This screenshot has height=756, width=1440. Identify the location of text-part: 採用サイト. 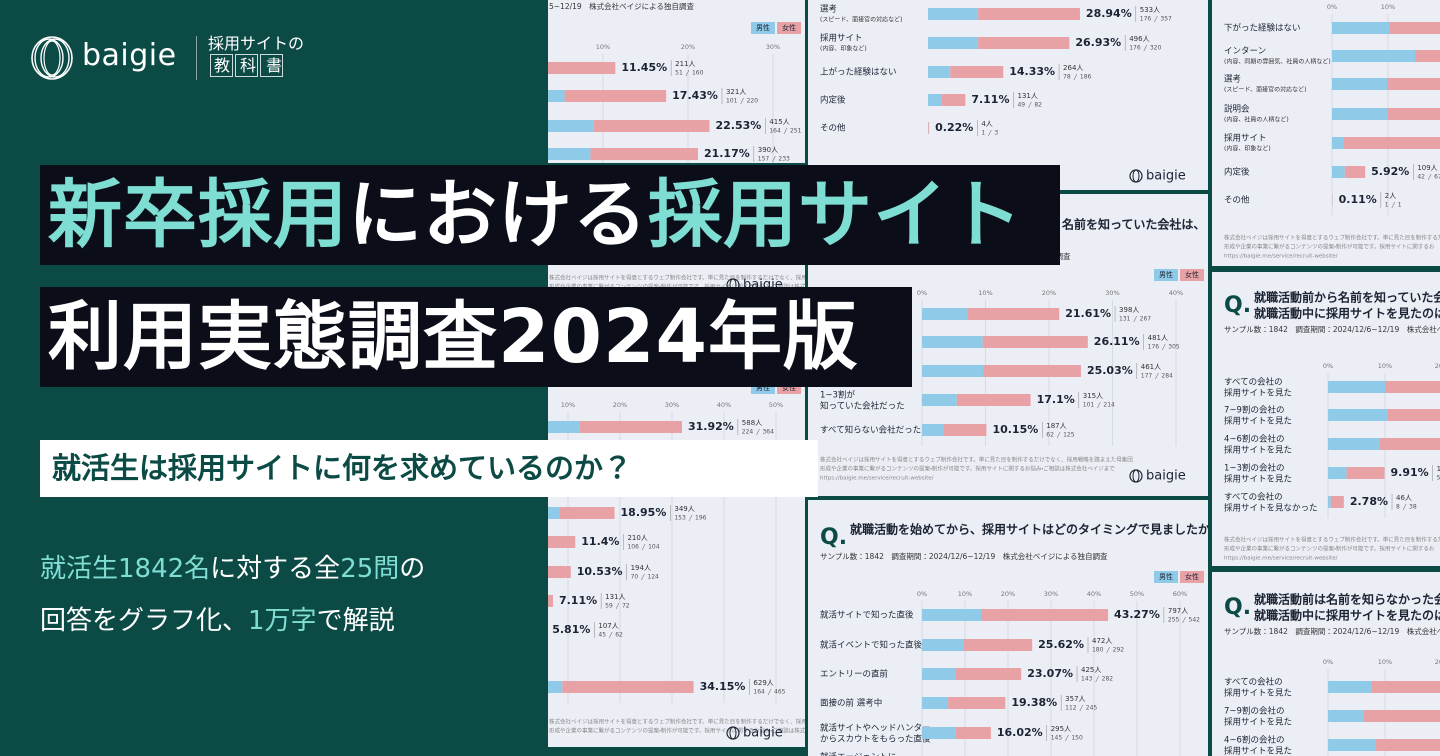
(835, 215).